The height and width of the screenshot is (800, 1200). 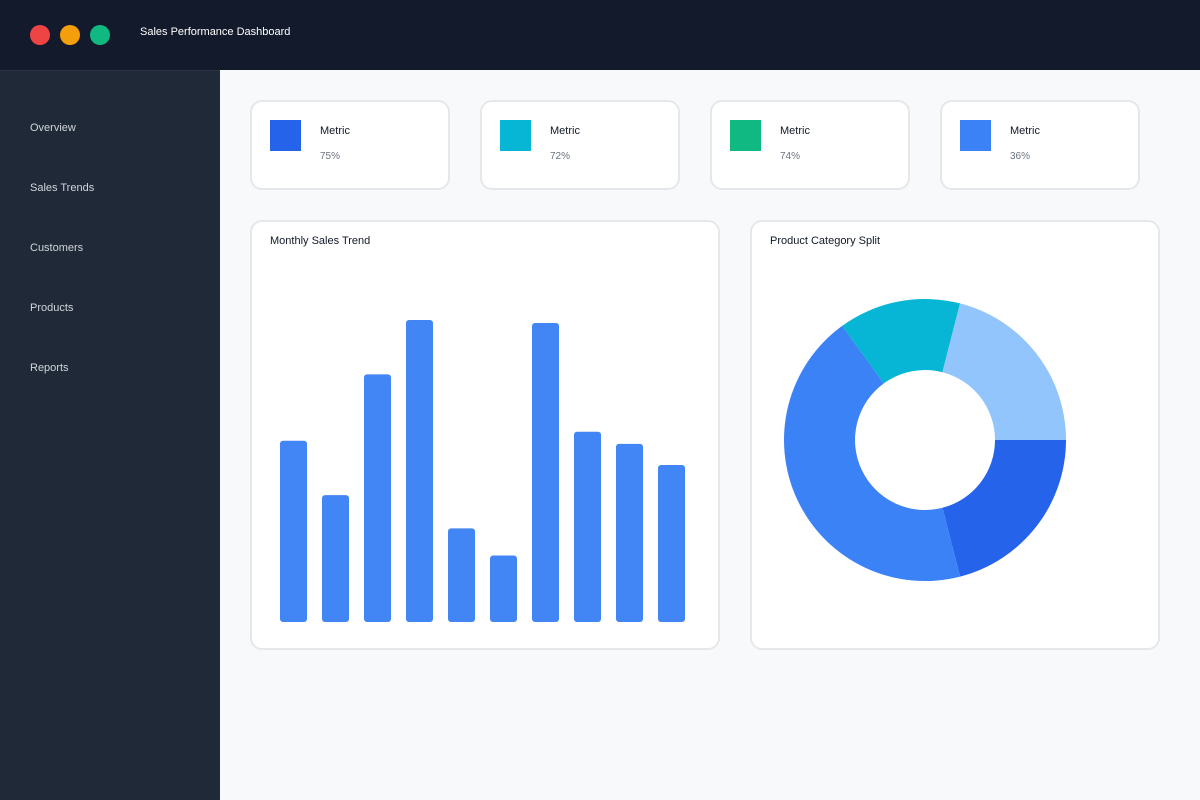 I want to click on app-title: Sales Performance Dashboard, so click(x=215, y=32).